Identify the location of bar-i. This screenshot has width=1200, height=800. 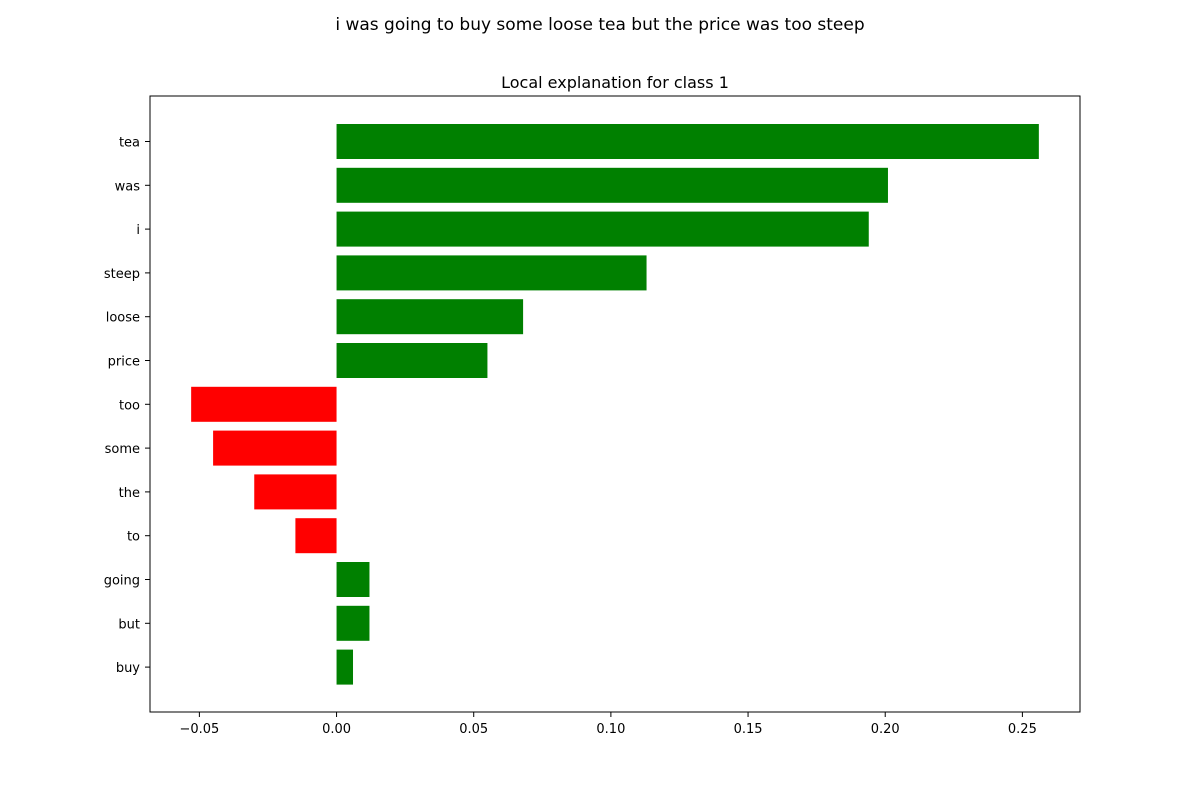
(602, 229).